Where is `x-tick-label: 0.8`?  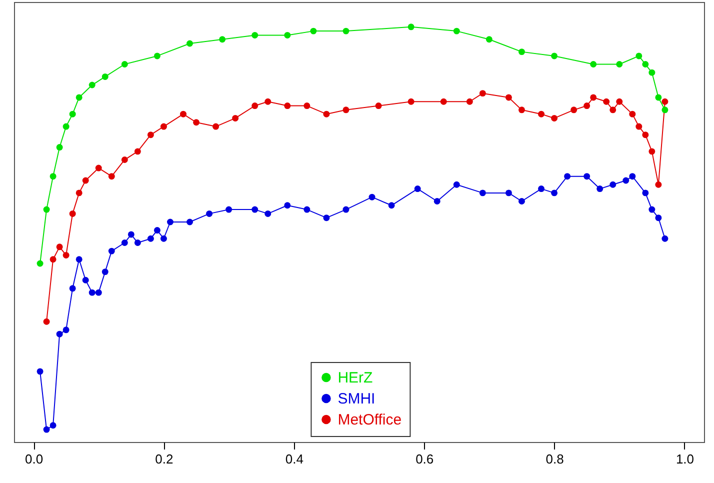
x-tick-label: 0.8 is located at coordinates (555, 459).